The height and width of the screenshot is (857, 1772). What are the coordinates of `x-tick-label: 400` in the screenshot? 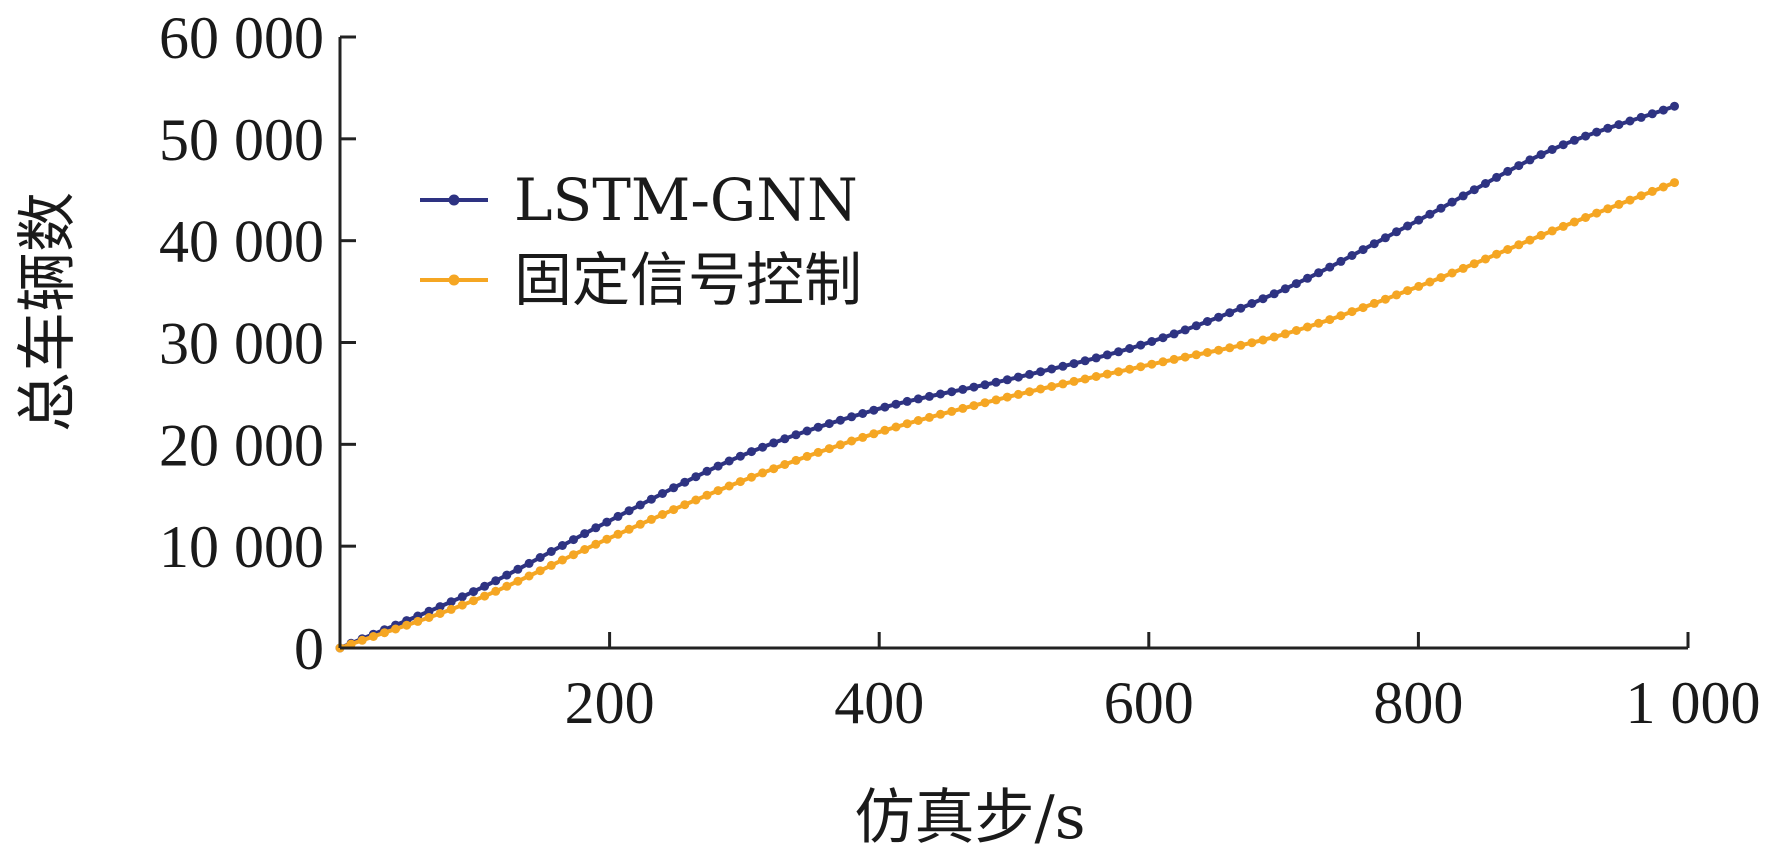 It's located at (879, 703).